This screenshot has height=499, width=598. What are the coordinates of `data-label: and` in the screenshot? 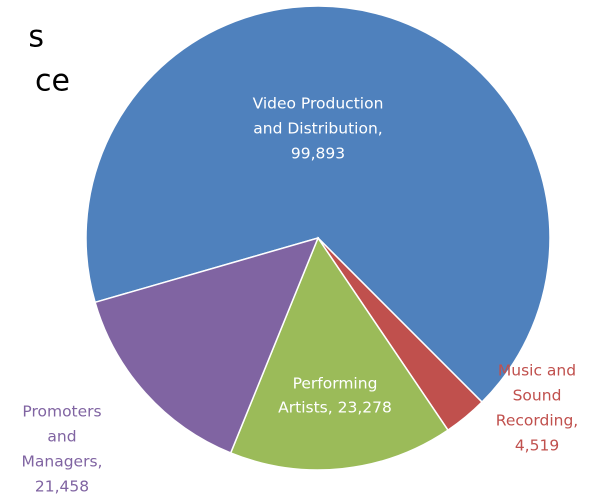 It's located at (61, 437).